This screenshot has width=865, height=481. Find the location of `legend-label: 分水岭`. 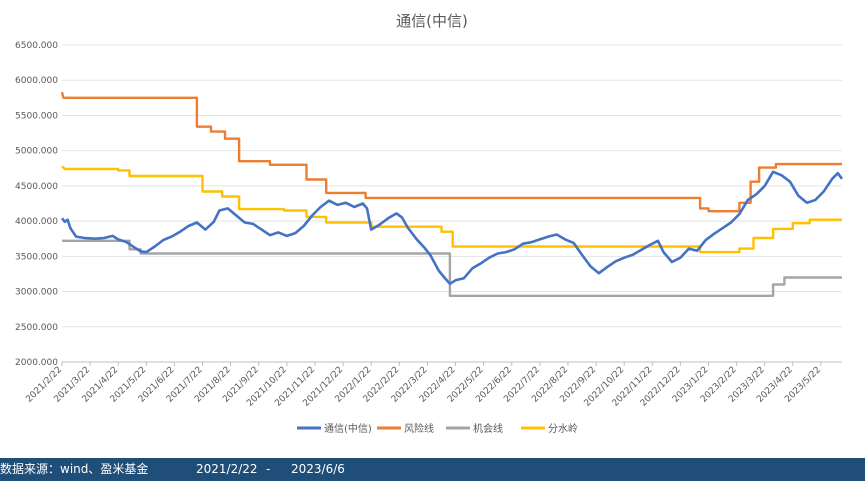

legend-label: 分水岭 is located at coordinates (563, 428).